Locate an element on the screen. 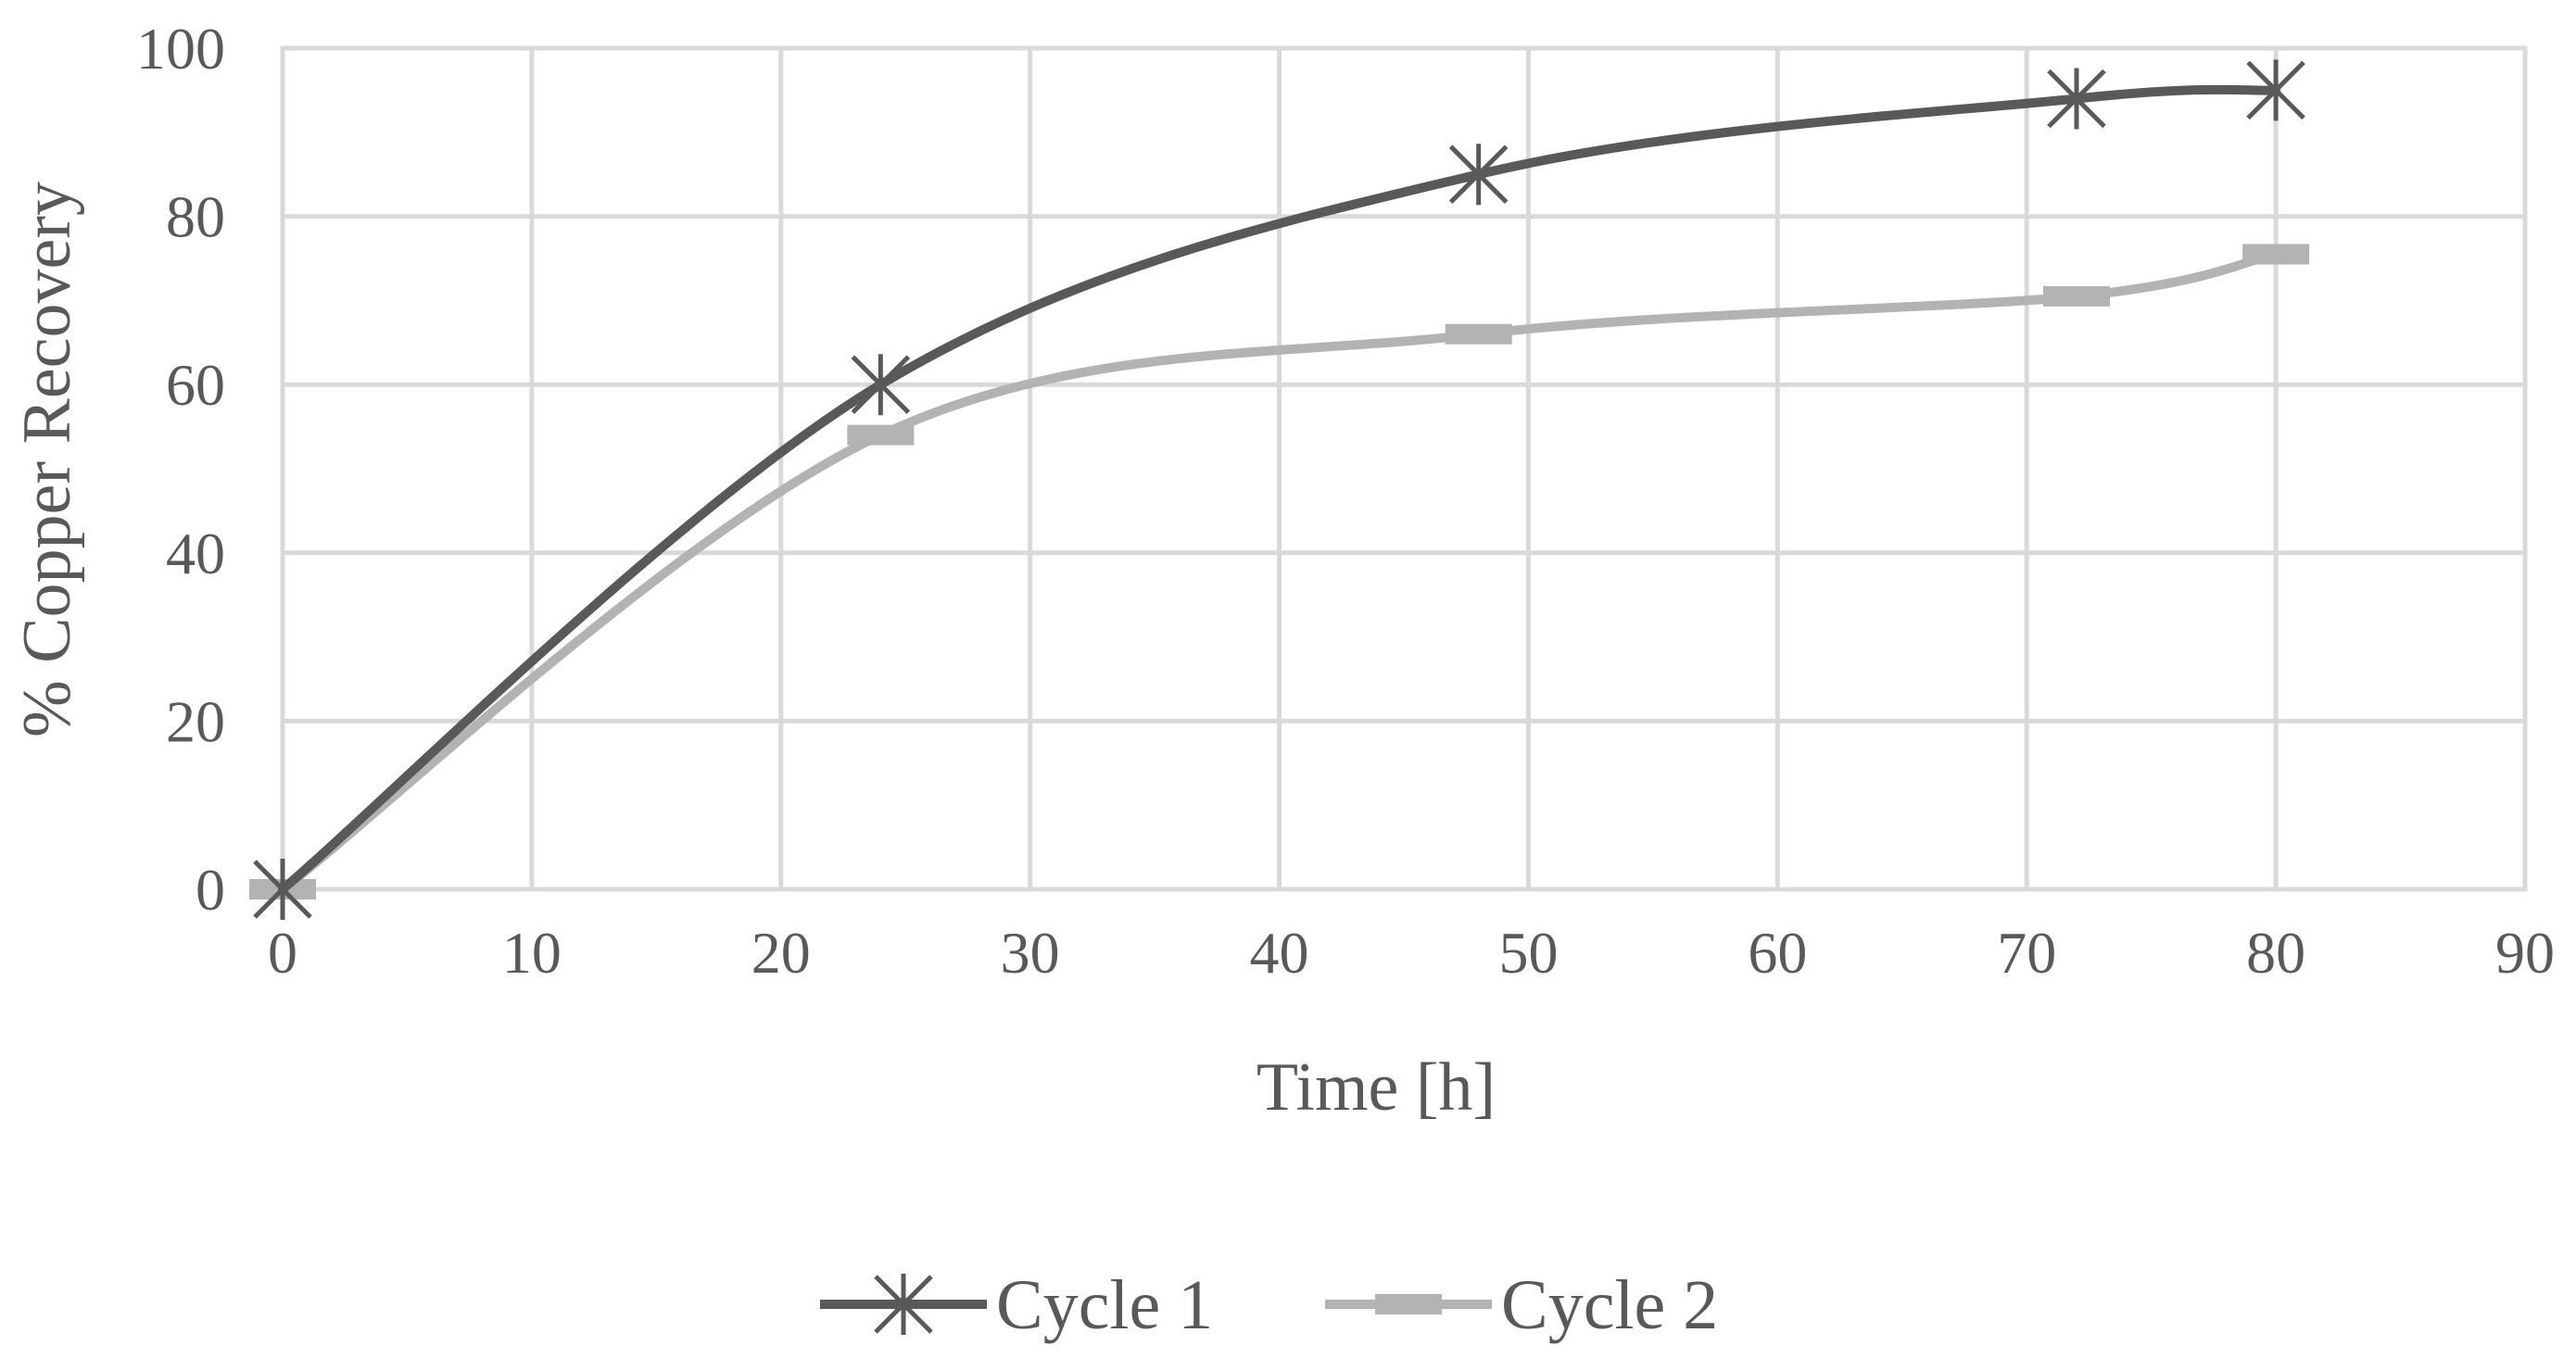  x-tick-label: 20 is located at coordinates (781, 953).